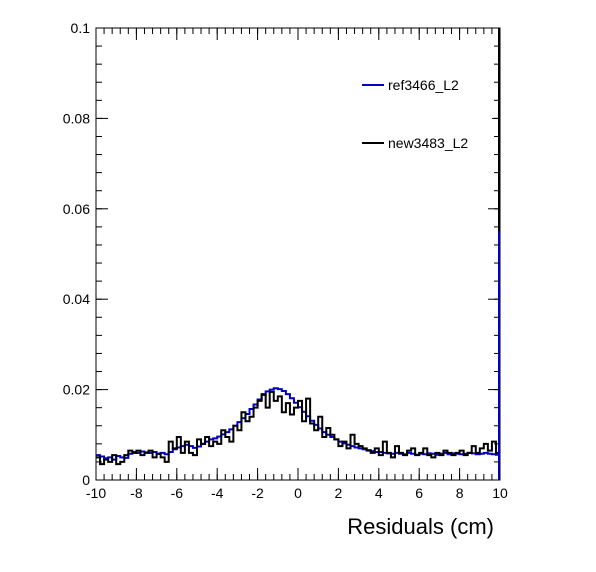  What do you see at coordinates (460, 493) in the screenshot?
I see `x-tick-label: 8` at bounding box center [460, 493].